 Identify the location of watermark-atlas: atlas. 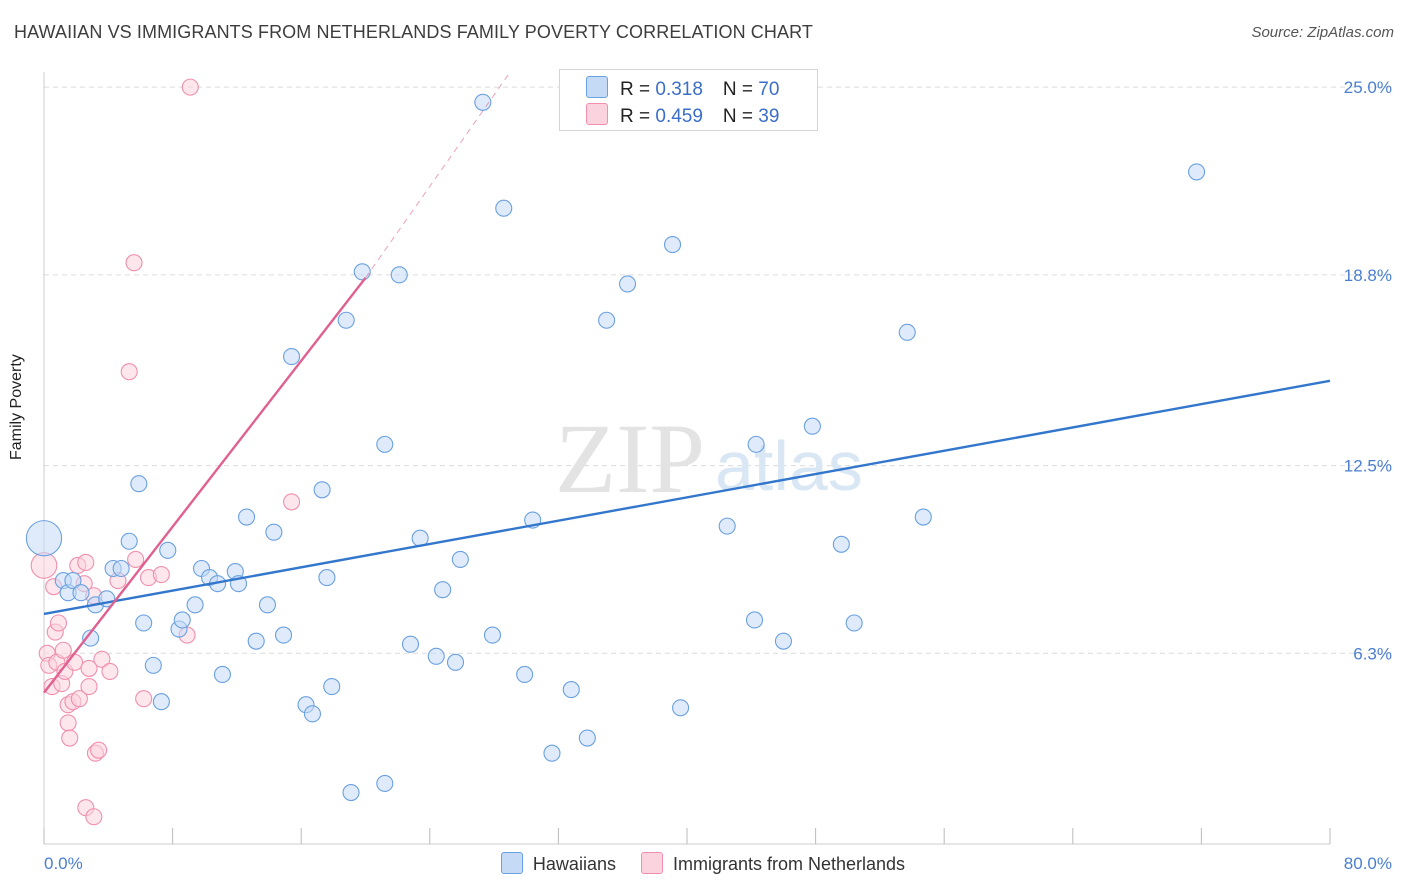
(789, 466).